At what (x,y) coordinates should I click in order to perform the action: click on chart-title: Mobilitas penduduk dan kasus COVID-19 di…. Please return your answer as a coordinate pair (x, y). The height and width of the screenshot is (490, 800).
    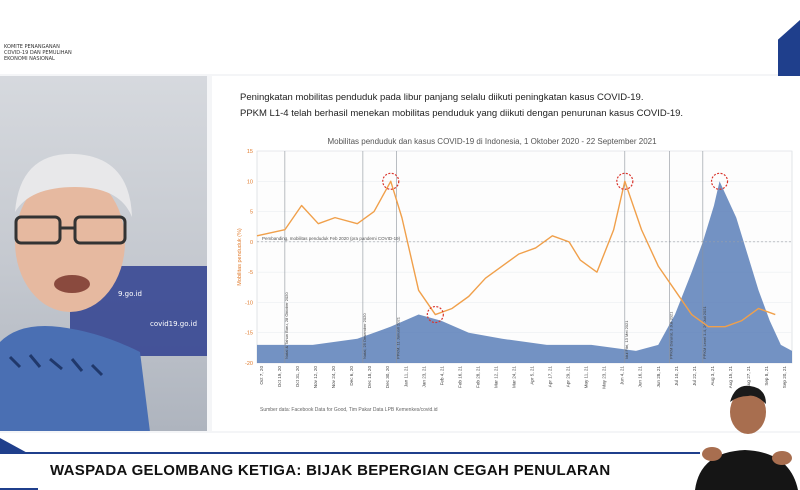
    Looking at the image, I should click on (492, 141).